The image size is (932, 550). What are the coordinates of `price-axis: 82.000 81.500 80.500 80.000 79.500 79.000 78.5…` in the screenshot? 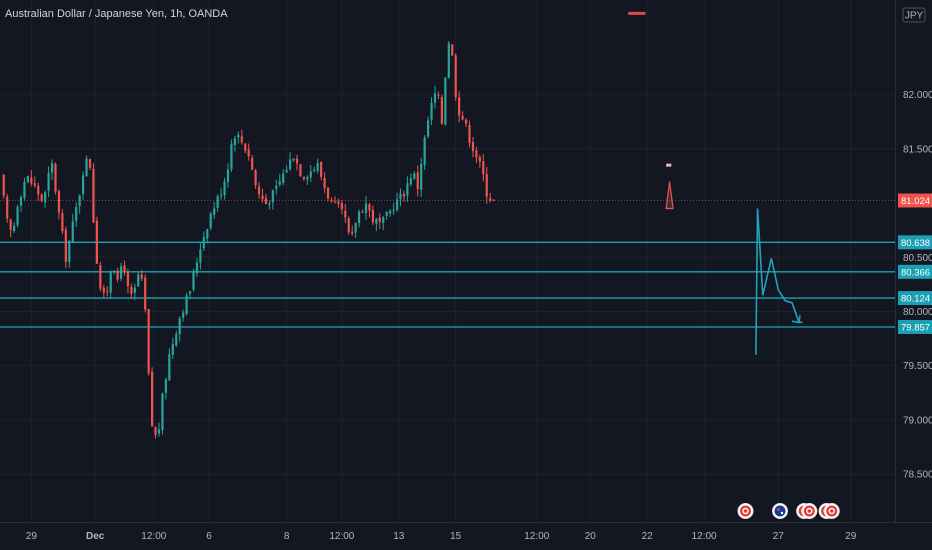 It's located at (917, 285).